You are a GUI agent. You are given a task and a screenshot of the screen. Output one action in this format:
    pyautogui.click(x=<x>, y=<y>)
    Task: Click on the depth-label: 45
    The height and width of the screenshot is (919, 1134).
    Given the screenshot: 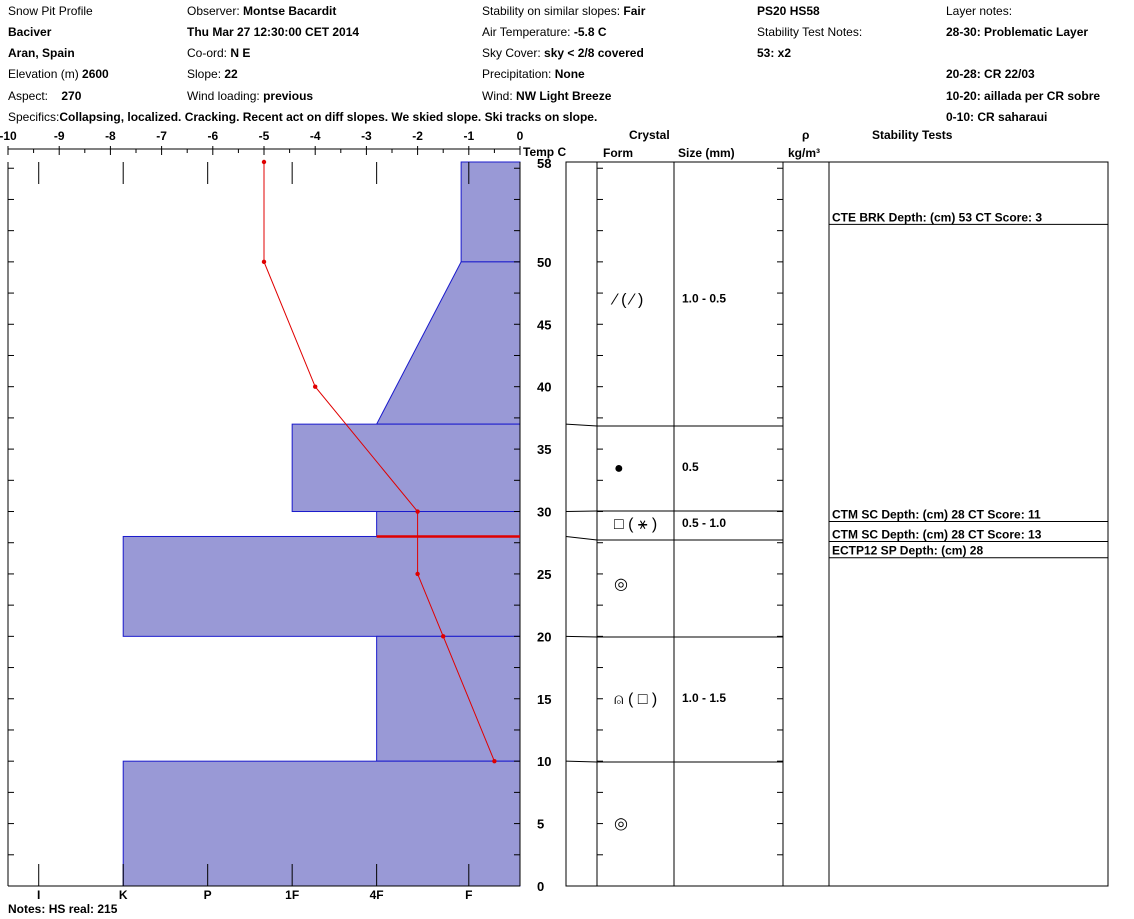 What is the action you would take?
    pyautogui.click(x=544, y=324)
    